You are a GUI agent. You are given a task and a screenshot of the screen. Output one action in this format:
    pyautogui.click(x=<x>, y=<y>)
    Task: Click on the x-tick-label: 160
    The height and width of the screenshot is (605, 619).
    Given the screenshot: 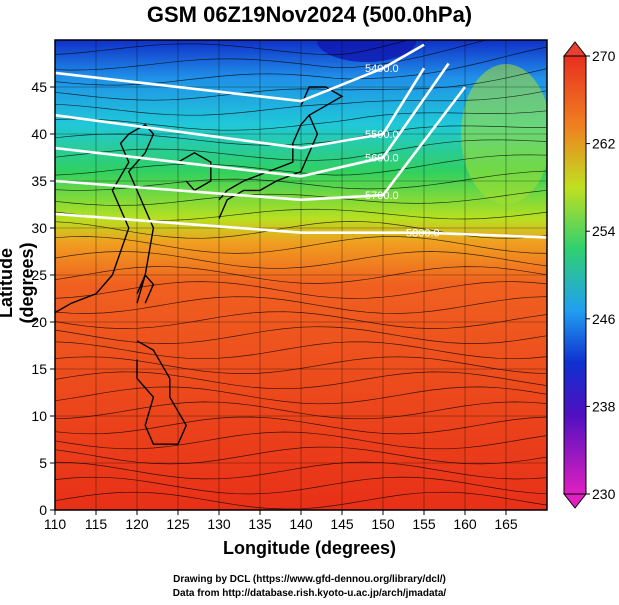 What is the action you would take?
    pyautogui.click(x=465, y=524)
    